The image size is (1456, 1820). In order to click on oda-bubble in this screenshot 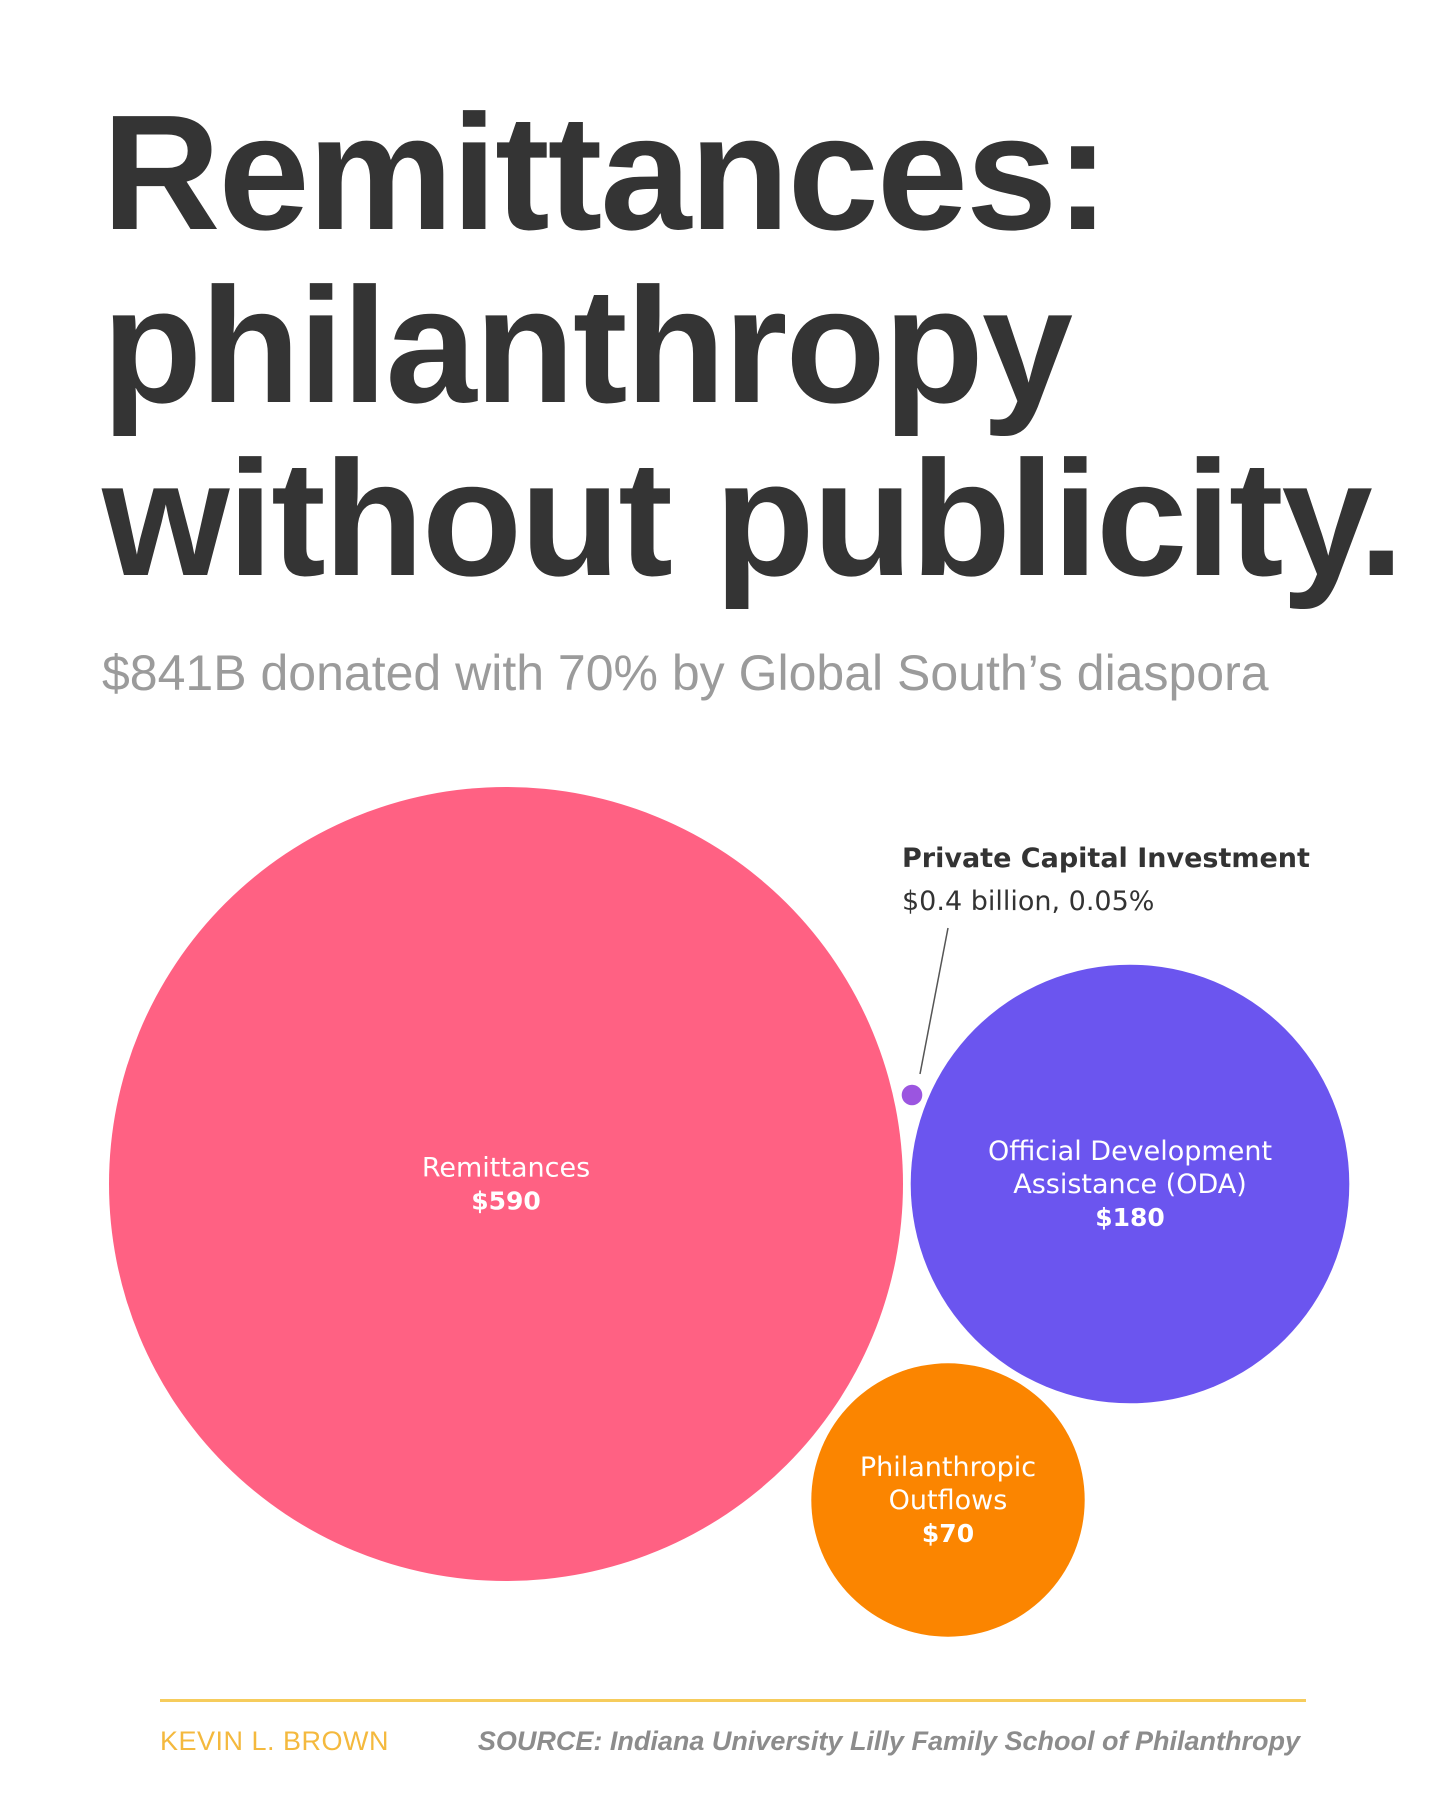, I will do `click(1130, 1184)`.